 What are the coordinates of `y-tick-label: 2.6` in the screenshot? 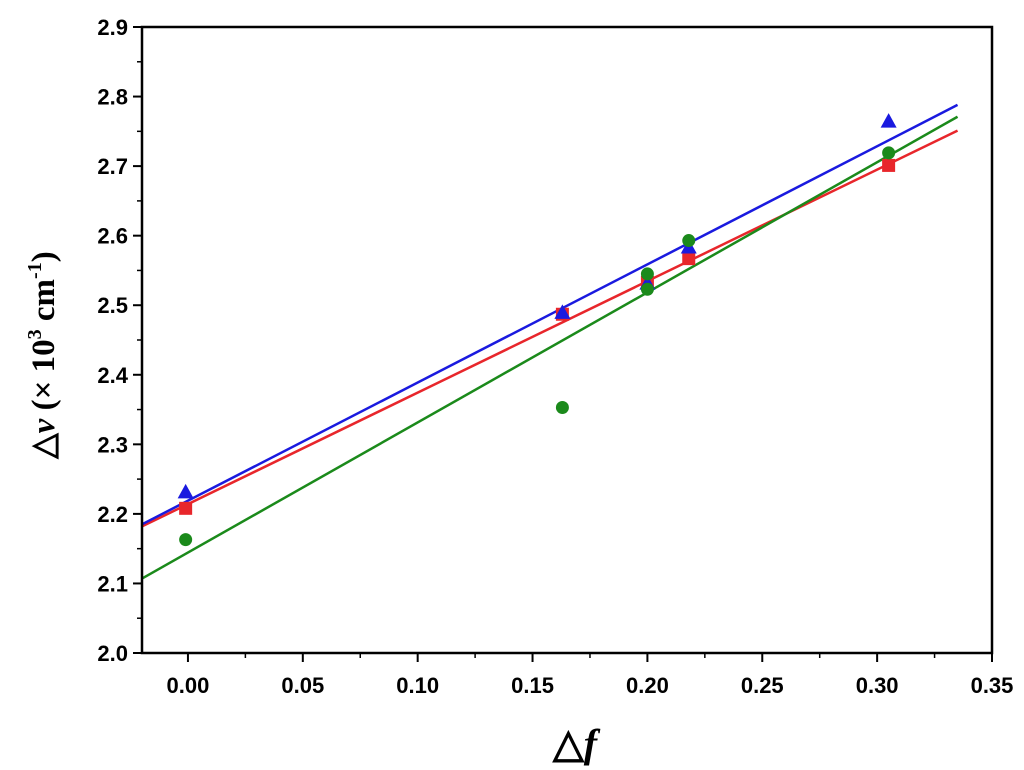 It's located at (112, 236).